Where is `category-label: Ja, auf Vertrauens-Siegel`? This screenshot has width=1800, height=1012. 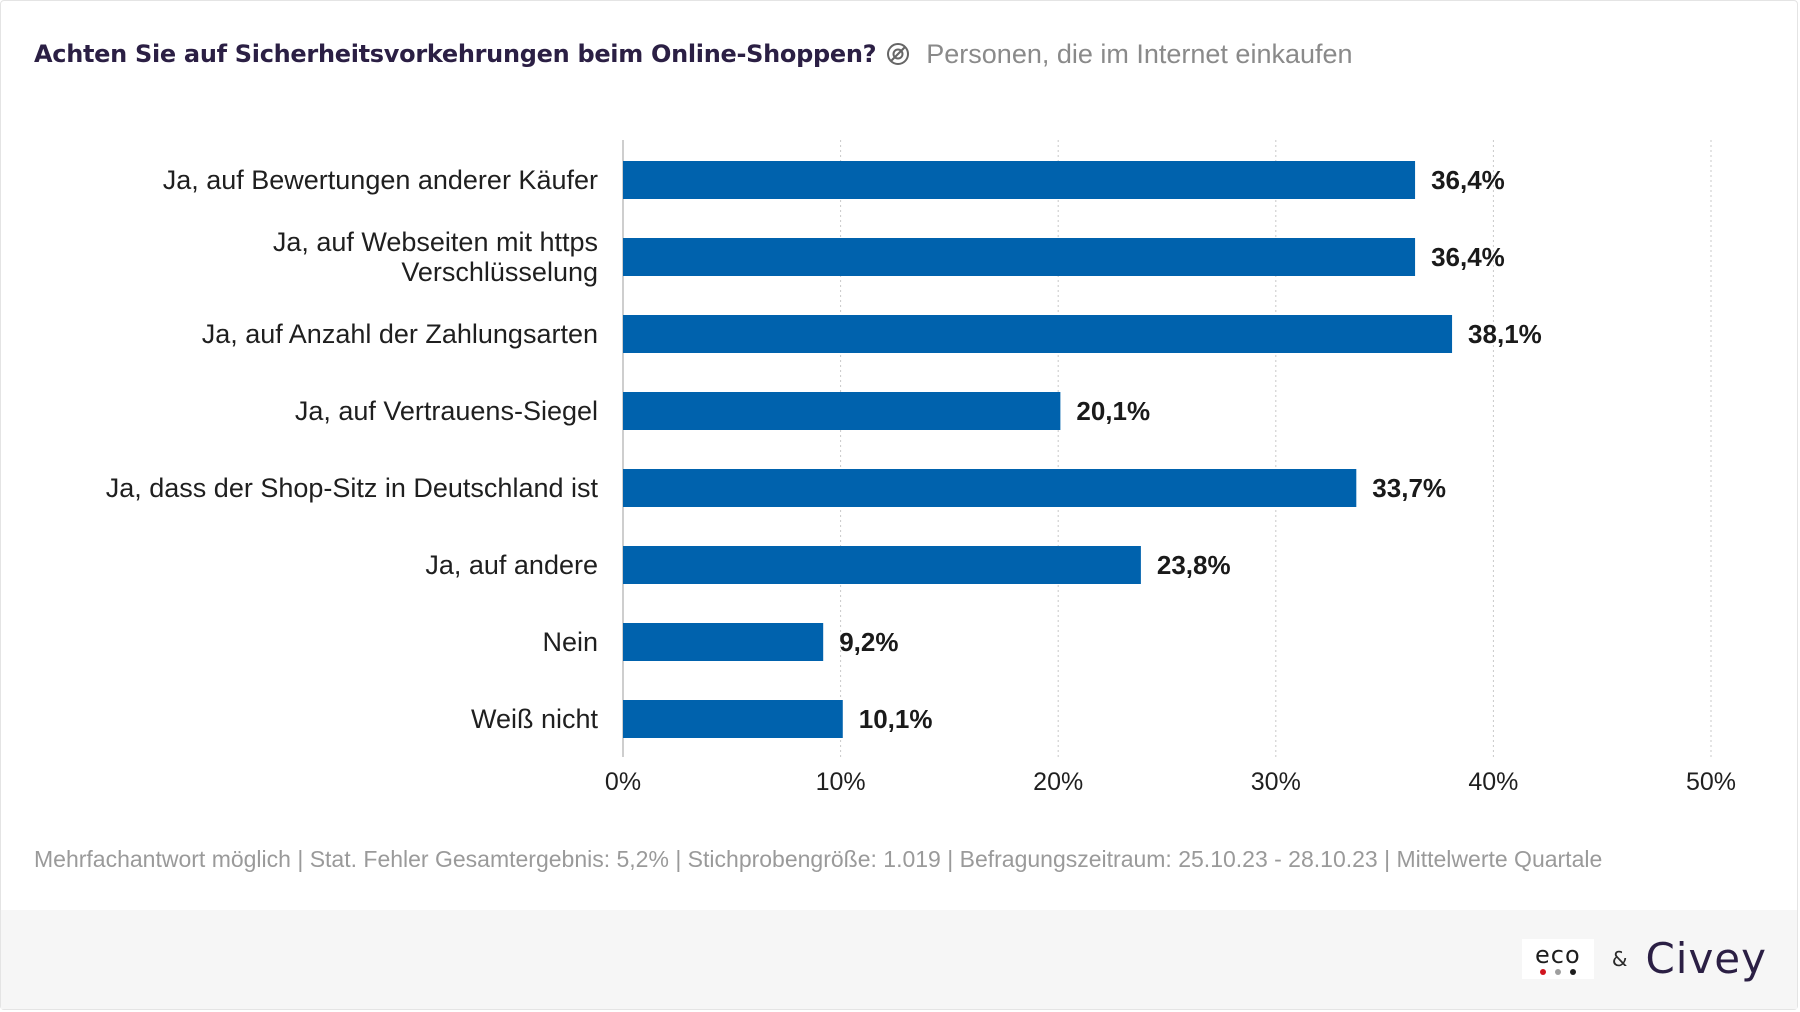 category-label: Ja, auf Vertrauens-Siegel is located at coordinates (446, 411).